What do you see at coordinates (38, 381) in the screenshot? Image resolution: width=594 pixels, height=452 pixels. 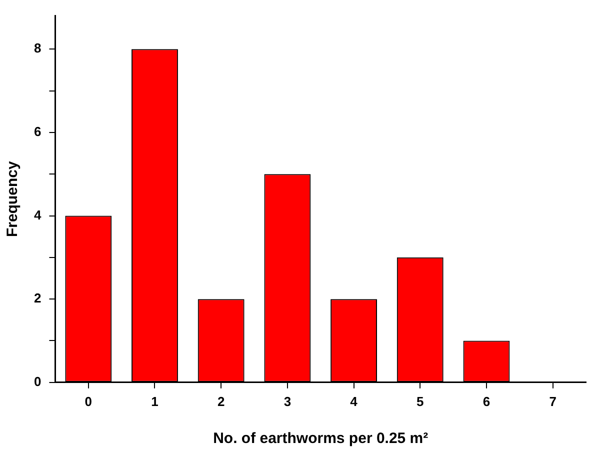 I see `y-tick-label: 0` at bounding box center [38, 381].